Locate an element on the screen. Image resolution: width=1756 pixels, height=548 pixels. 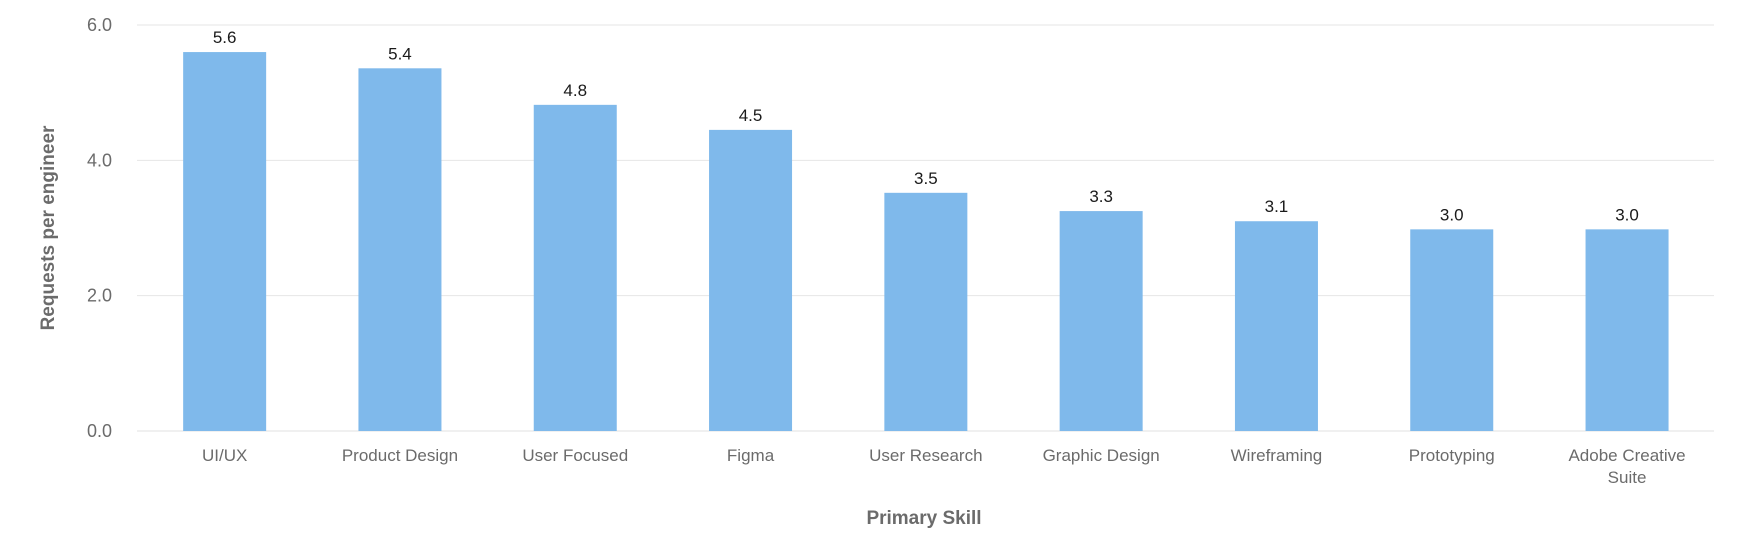
data-label: 5.6 is located at coordinates (225, 37).